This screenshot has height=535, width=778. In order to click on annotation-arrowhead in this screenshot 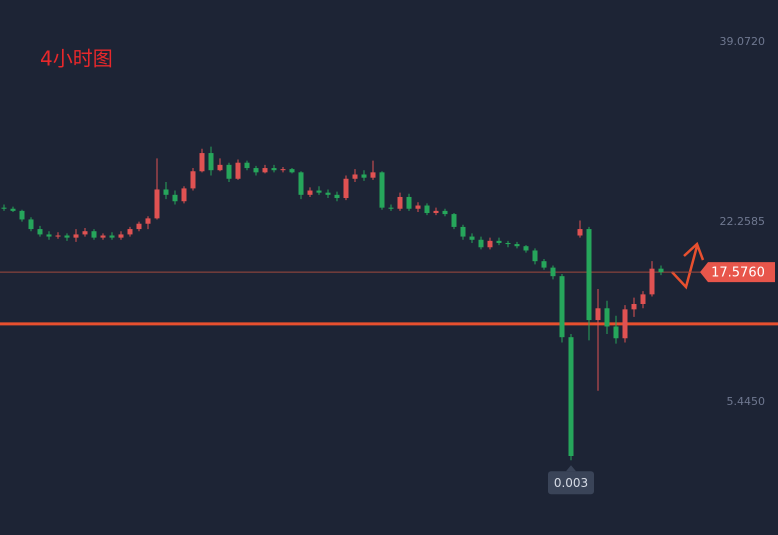, I will do `click(694, 251)`.